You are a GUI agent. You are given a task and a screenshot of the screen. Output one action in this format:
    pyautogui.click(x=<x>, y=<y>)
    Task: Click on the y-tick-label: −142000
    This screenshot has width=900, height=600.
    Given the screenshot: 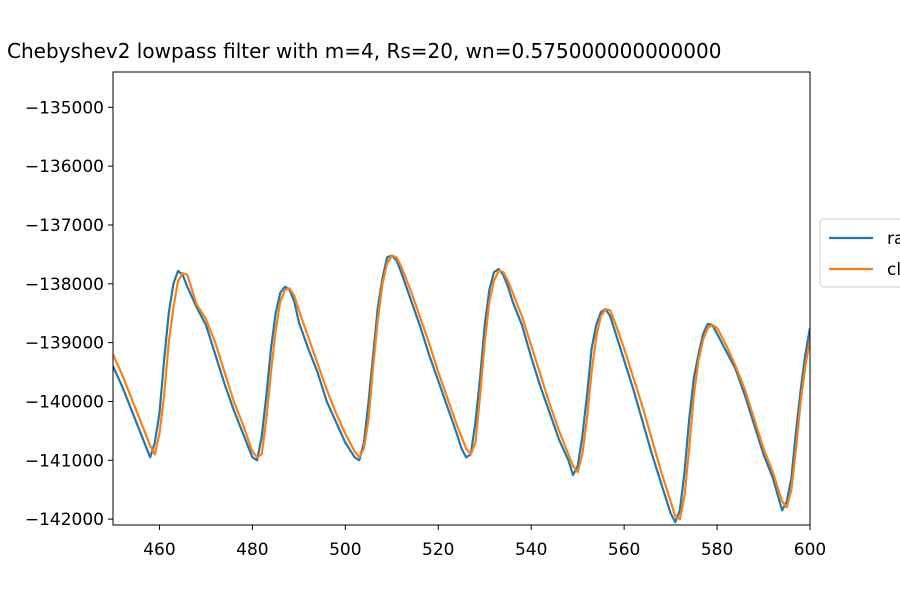 What is the action you would take?
    pyautogui.click(x=64, y=520)
    